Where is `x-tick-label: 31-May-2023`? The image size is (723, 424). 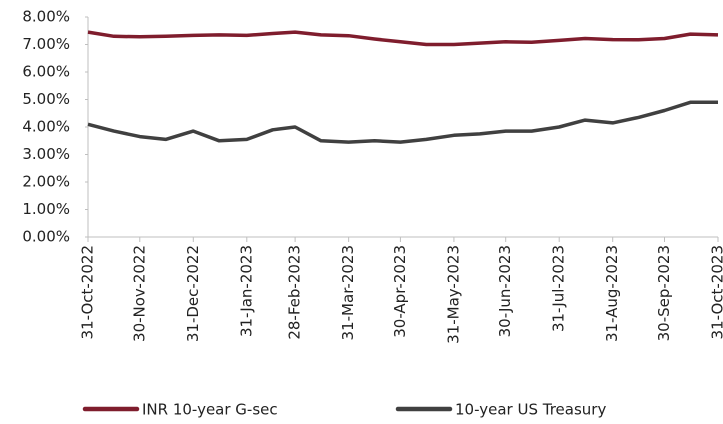 x-tick-label: 31-May-2023 is located at coordinates (453, 294).